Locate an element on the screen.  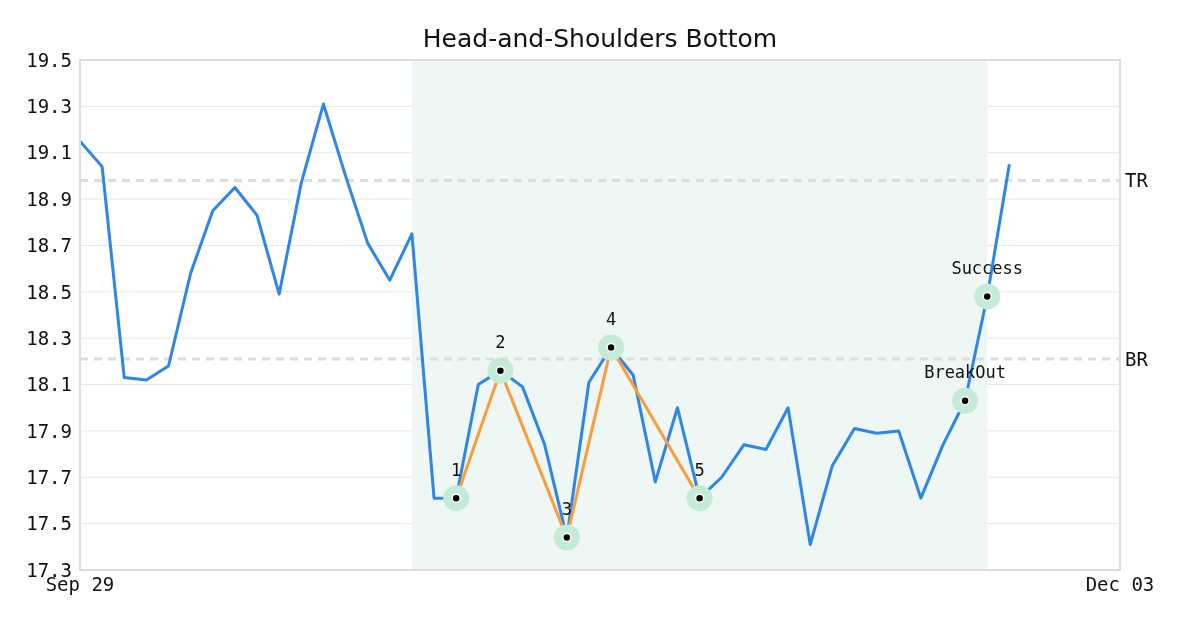
y-tick-label: 18.7 is located at coordinates (49, 245).